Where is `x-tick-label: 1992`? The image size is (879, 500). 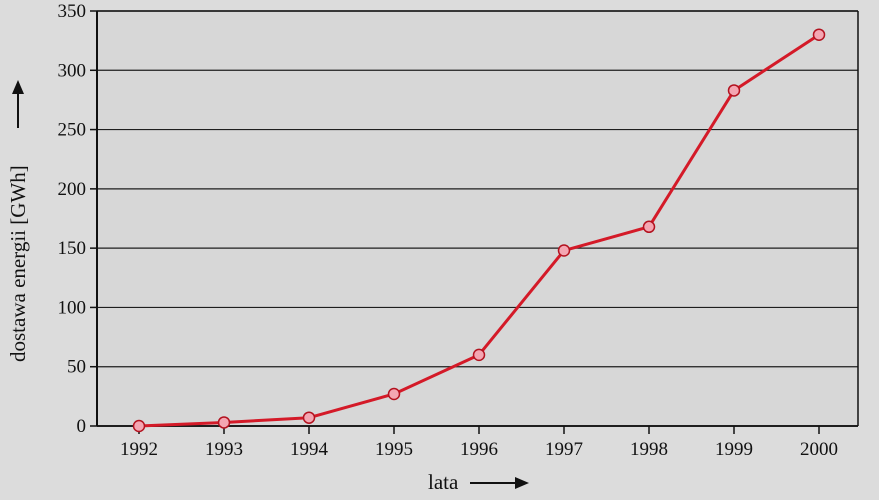 x-tick-label: 1992 is located at coordinates (139, 449).